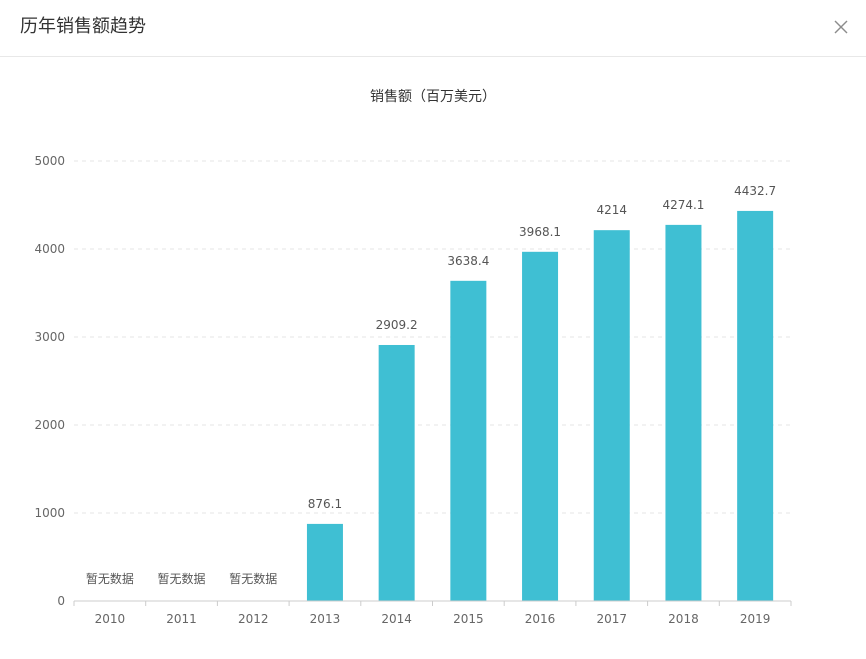  What do you see at coordinates (396, 619) in the screenshot?
I see `x-tick-label: 2014` at bounding box center [396, 619].